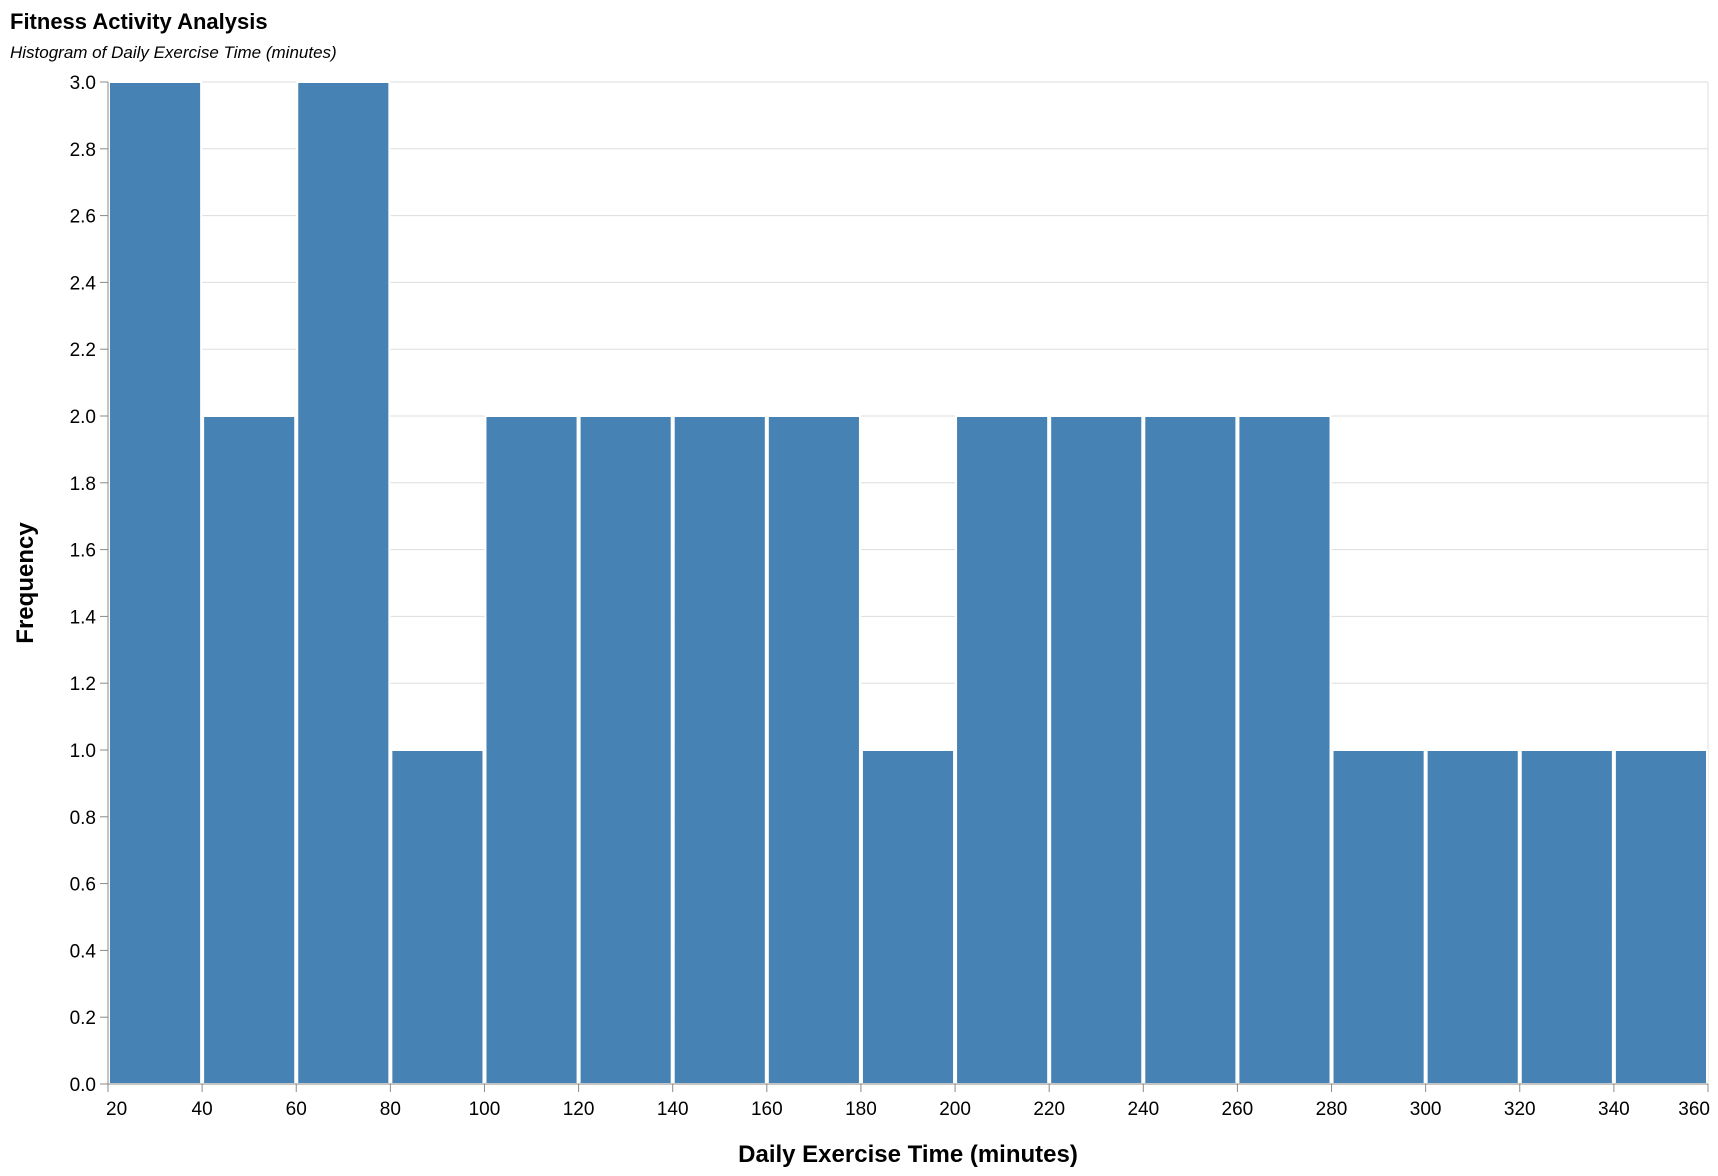 The height and width of the screenshot is (1176, 1718). Describe the element at coordinates (83, 617) in the screenshot. I see `y-tick-label: 1.4` at that location.